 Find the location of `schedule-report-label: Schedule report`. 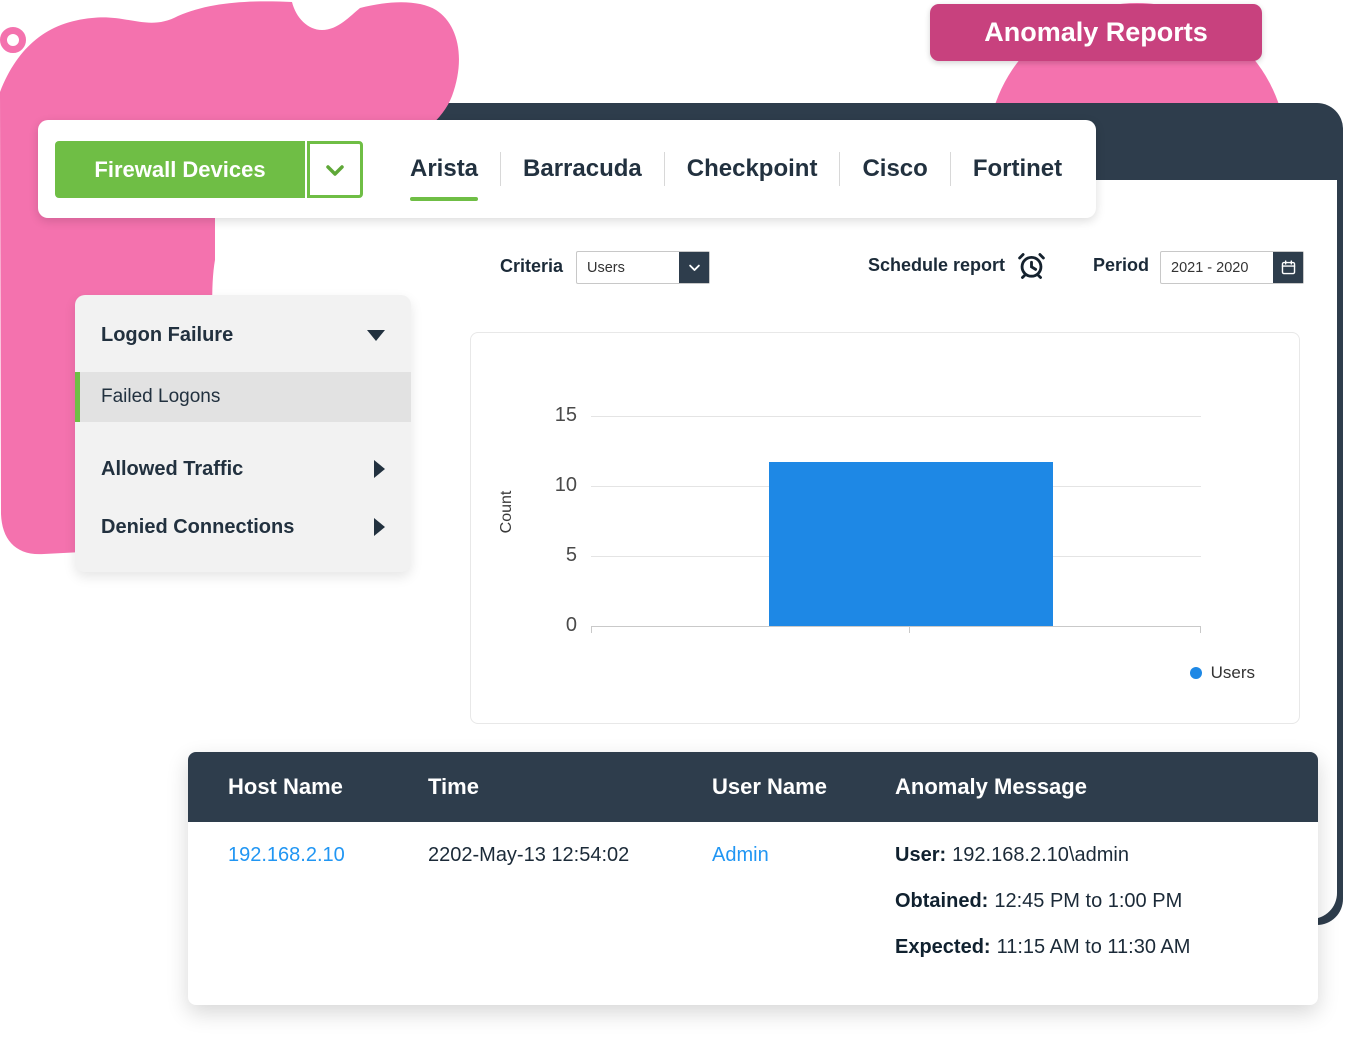

schedule-report-label: Schedule report is located at coordinates (937, 265).